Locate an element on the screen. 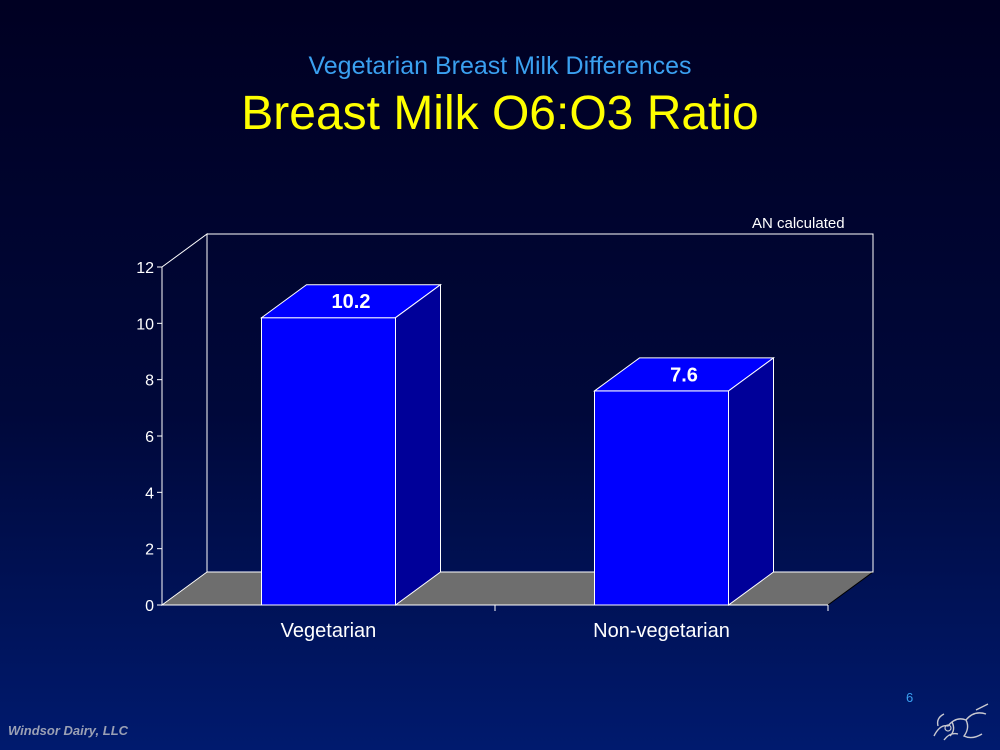 Image resolution: width=1000 pixels, height=750 pixels. logo-sketch-icon is located at coordinates (961, 722).